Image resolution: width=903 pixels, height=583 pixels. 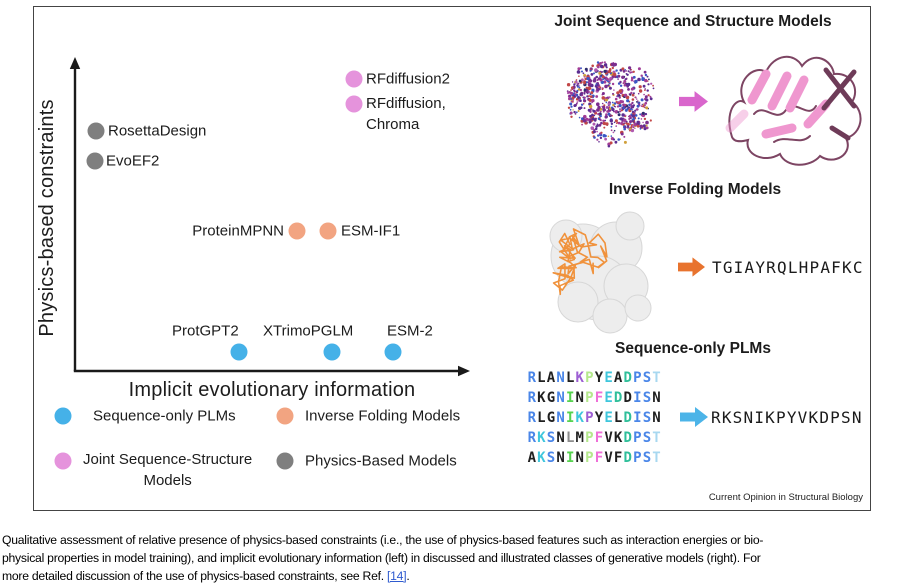 I want to click on seq-row: RLANLKPYEADPST, so click(x=594, y=379).